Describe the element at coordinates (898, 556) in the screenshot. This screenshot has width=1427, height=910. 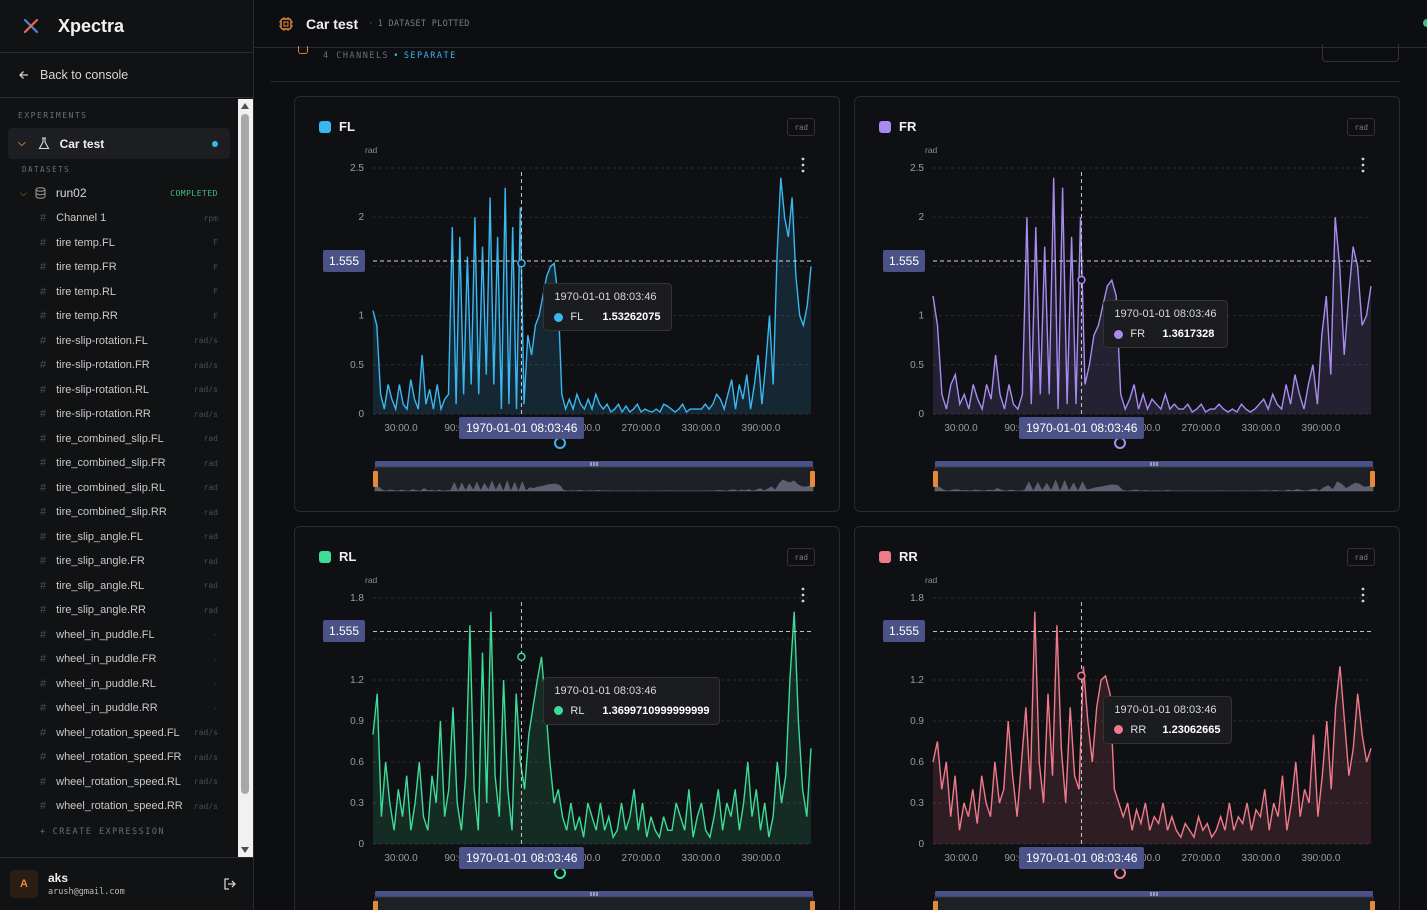
I see `chart-header: RR` at that location.